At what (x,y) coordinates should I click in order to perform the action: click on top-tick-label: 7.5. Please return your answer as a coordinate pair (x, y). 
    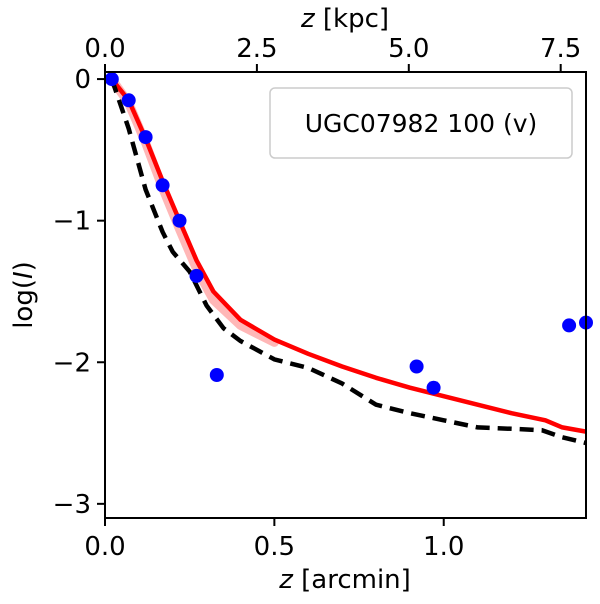
    Looking at the image, I should click on (560, 49).